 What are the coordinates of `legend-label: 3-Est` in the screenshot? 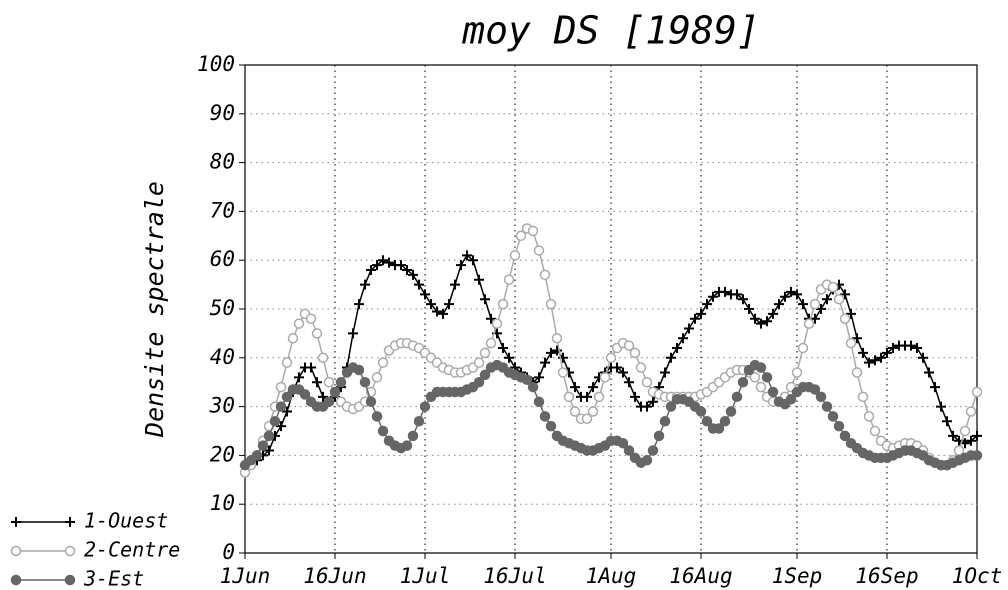 It's located at (113, 578).